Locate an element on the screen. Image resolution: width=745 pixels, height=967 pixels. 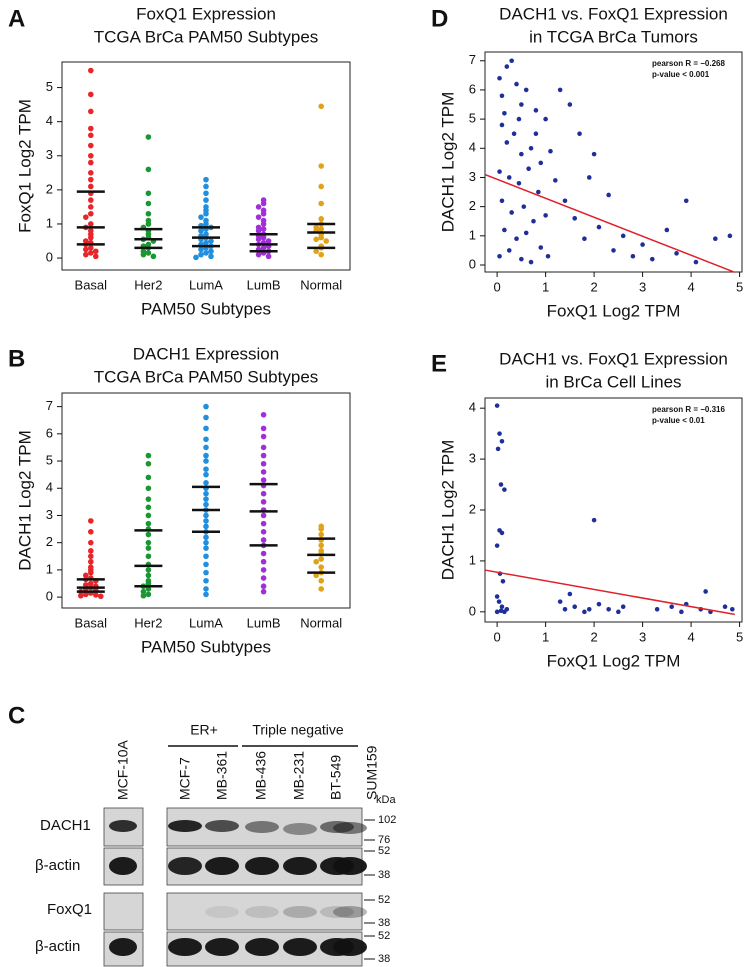
y-axis-label: DACH1 Log2 TPM is located at coordinates (447, 162).